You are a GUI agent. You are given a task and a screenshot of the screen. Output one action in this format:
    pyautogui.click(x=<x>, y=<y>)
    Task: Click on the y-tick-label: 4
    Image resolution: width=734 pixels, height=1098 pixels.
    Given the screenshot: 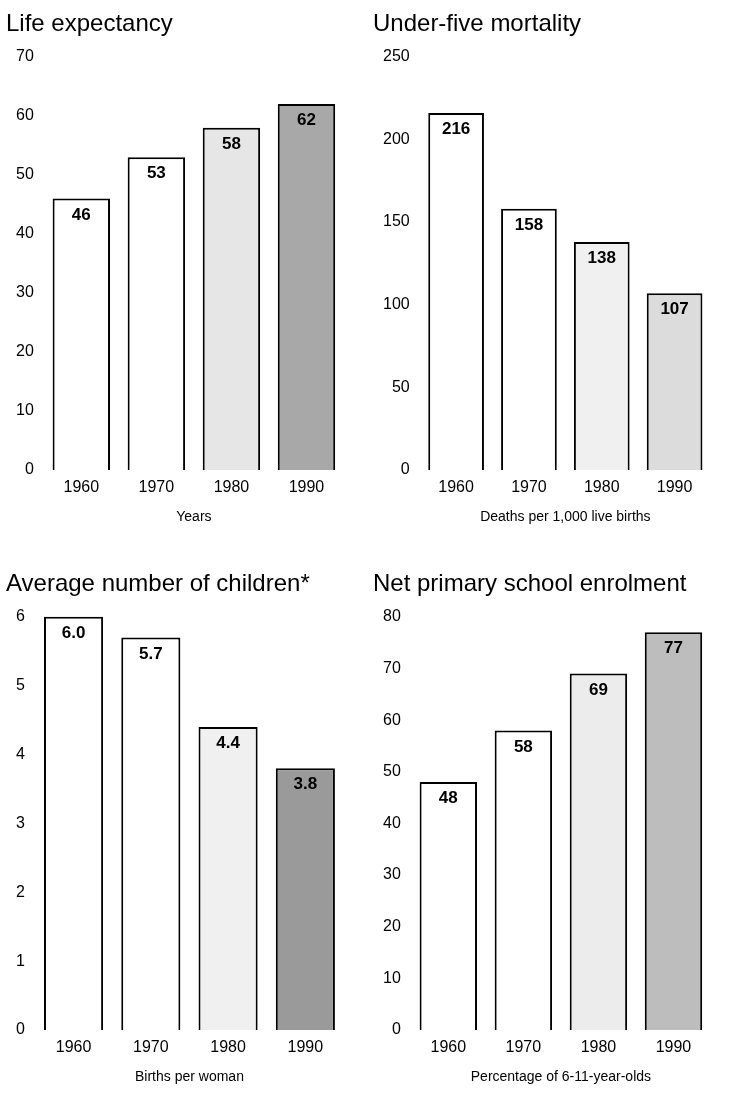 What is the action you would take?
    pyautogui.click(x=20, y=753)
    